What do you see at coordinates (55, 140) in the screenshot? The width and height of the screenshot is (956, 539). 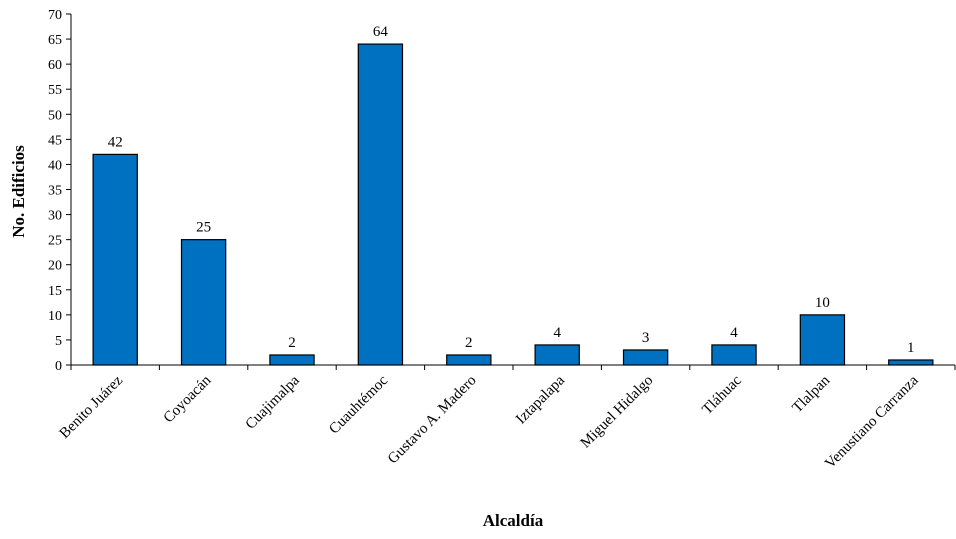 I see `y-tick-label: 45` at bounding box center [55, 140].